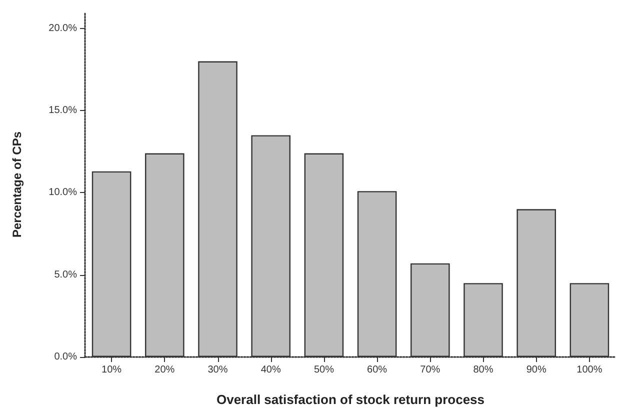  Describe the element at coordinates (218, 370) in the screenshot. I see `x-tick-label: 30%` at that location.